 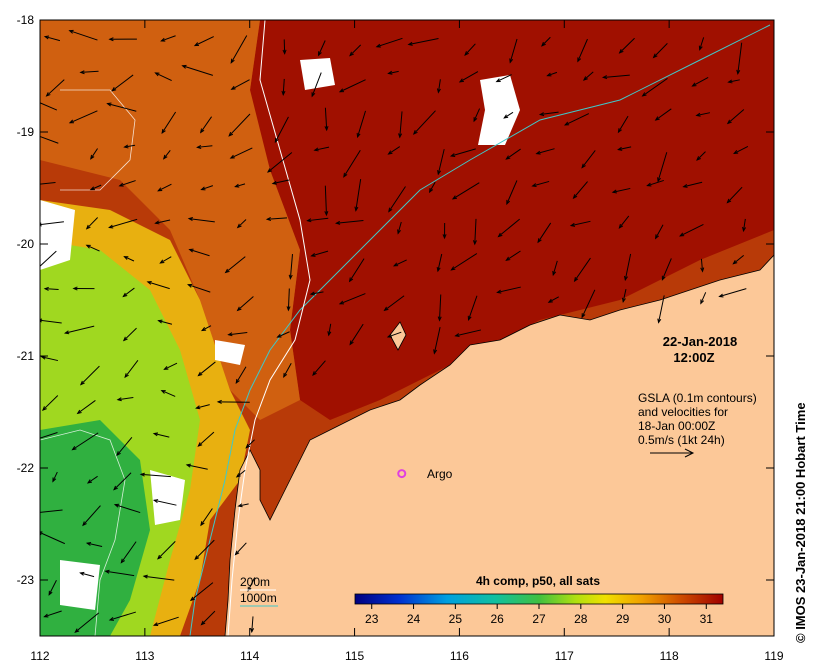 I want to click on island, so click(x=398, y=336).